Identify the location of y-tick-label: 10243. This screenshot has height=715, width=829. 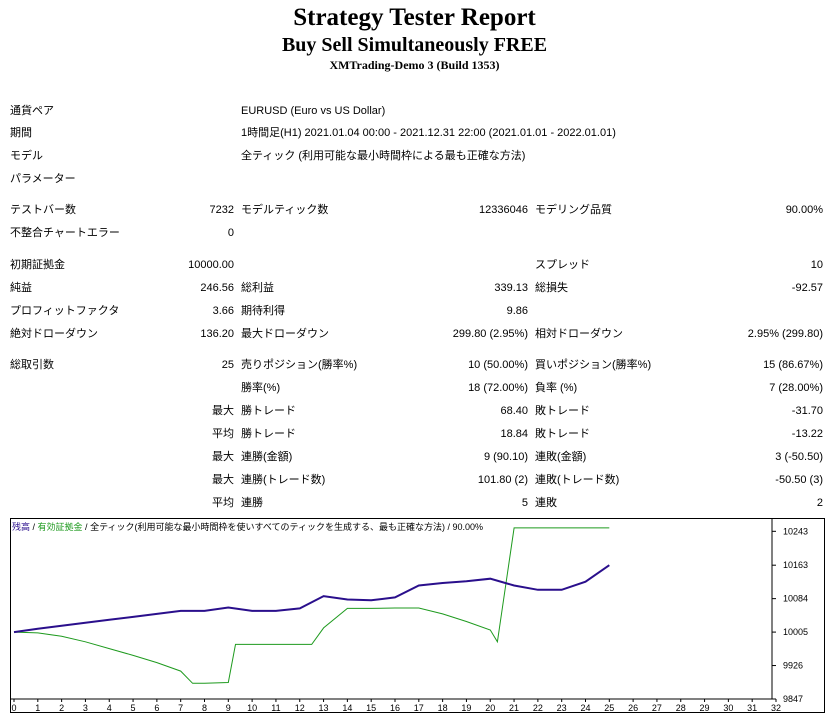
(795, 531).